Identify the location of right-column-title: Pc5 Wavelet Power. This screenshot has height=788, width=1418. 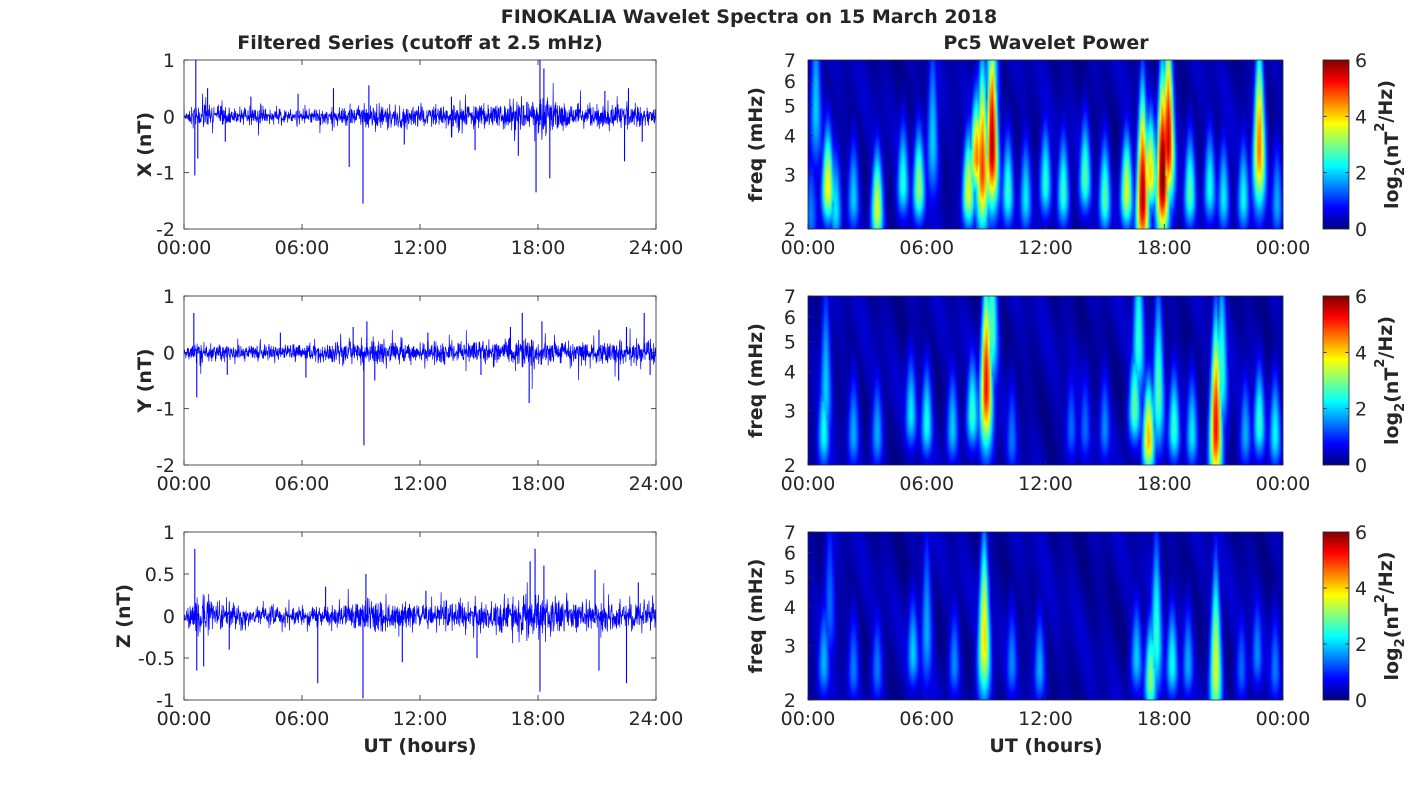
(1046, 43).